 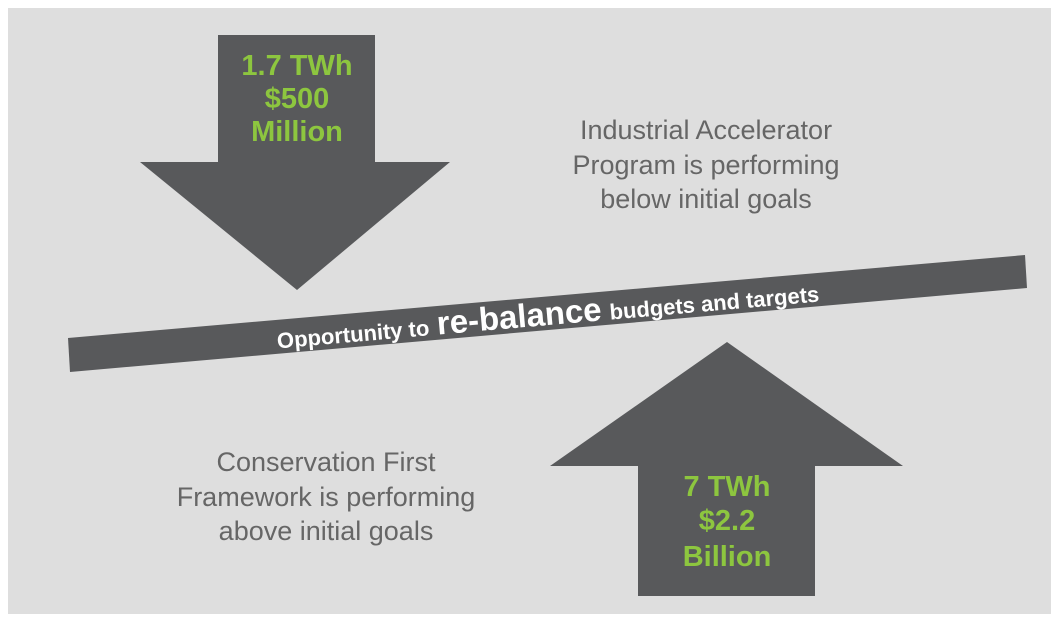 What do you see at coordinates (326, 497) in the screenshot?
I see `bottom-note: Framework is performing` at bounding box center [326, 497].